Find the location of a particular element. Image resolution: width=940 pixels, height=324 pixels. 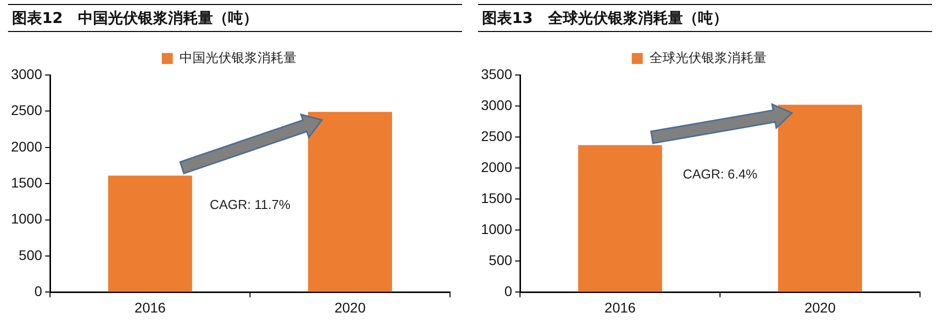

legend-label: 中国光伏银浆消耗量 is located at coordinates (237, 58).